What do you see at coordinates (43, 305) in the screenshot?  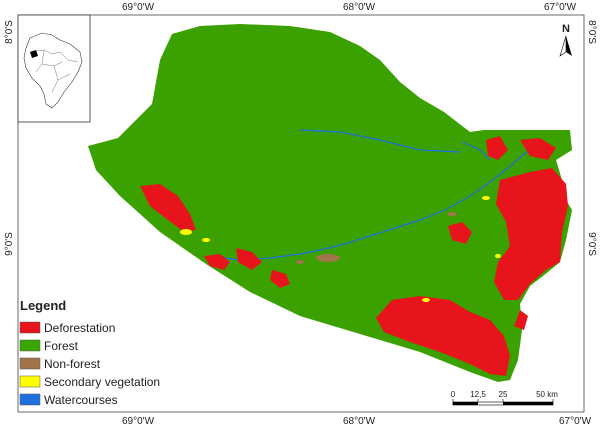 I see `legend-title: Legend` at bounding box center [43, 305].